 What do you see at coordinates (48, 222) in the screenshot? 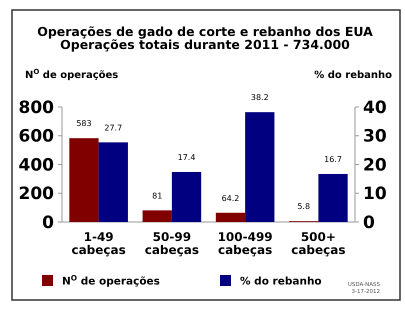
I see `y-tick-label: 0` at bounding box center [48, 222].